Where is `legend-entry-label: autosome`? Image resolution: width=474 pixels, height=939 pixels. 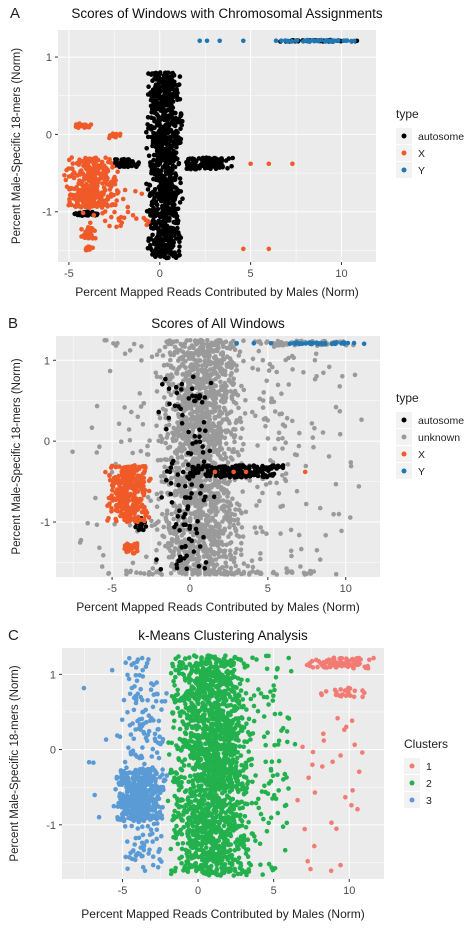 legend-entry-label: autosome is located at coordinates (441, 137).